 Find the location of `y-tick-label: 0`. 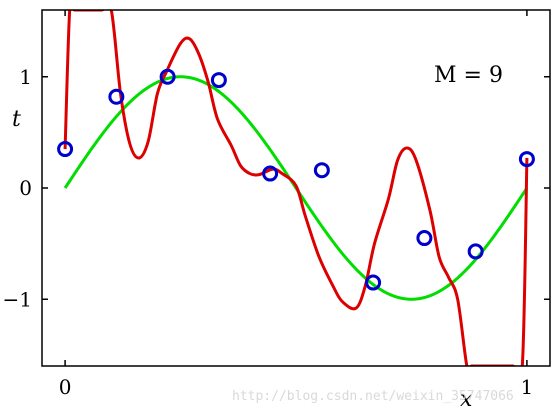

y-tick-label: 0 is located at coordinates (25, 188).